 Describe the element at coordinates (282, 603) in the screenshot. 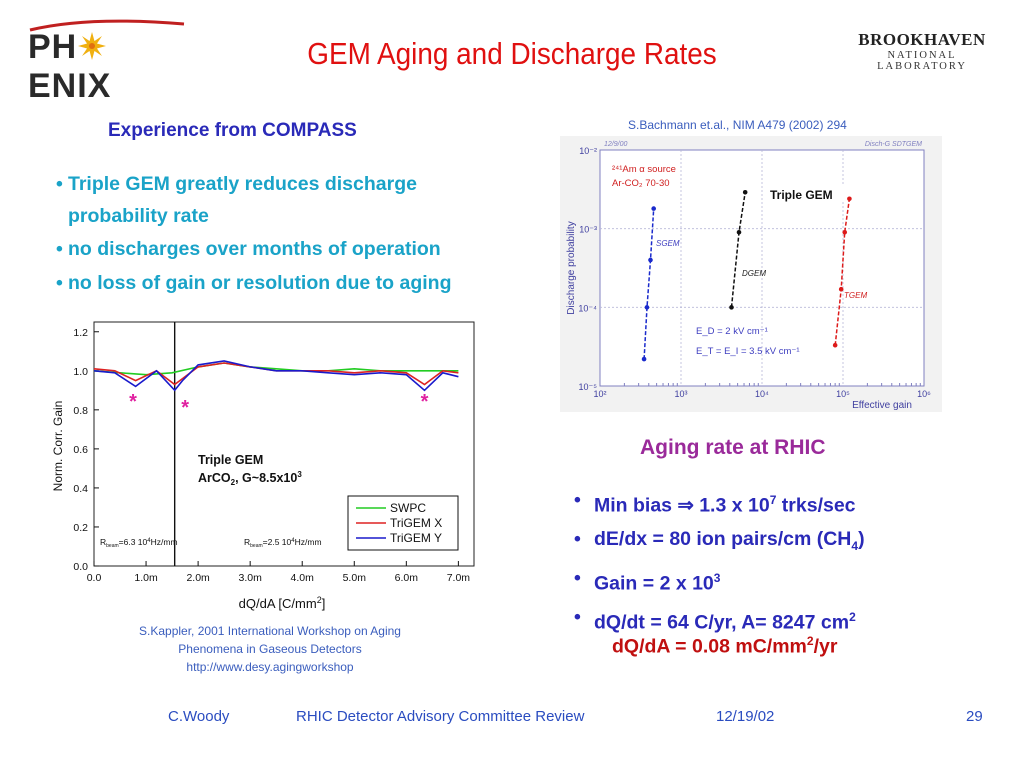

I see `gain-xlabel: dQ/dA [C/mm2]` at that location.